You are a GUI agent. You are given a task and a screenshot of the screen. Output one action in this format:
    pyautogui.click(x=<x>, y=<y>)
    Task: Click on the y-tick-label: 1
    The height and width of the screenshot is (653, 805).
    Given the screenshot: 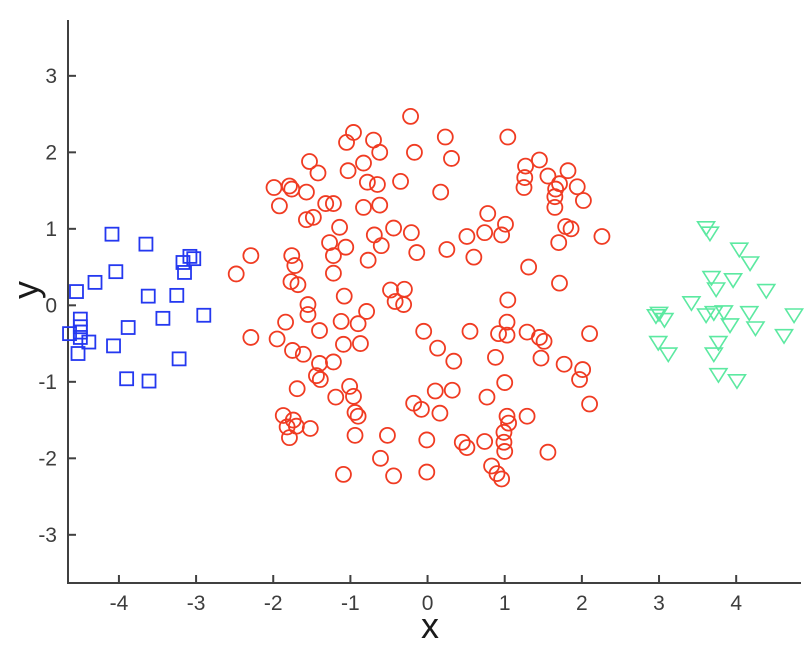 What is the action you would take?
    pyautogui.click(x=51, y=229)
    